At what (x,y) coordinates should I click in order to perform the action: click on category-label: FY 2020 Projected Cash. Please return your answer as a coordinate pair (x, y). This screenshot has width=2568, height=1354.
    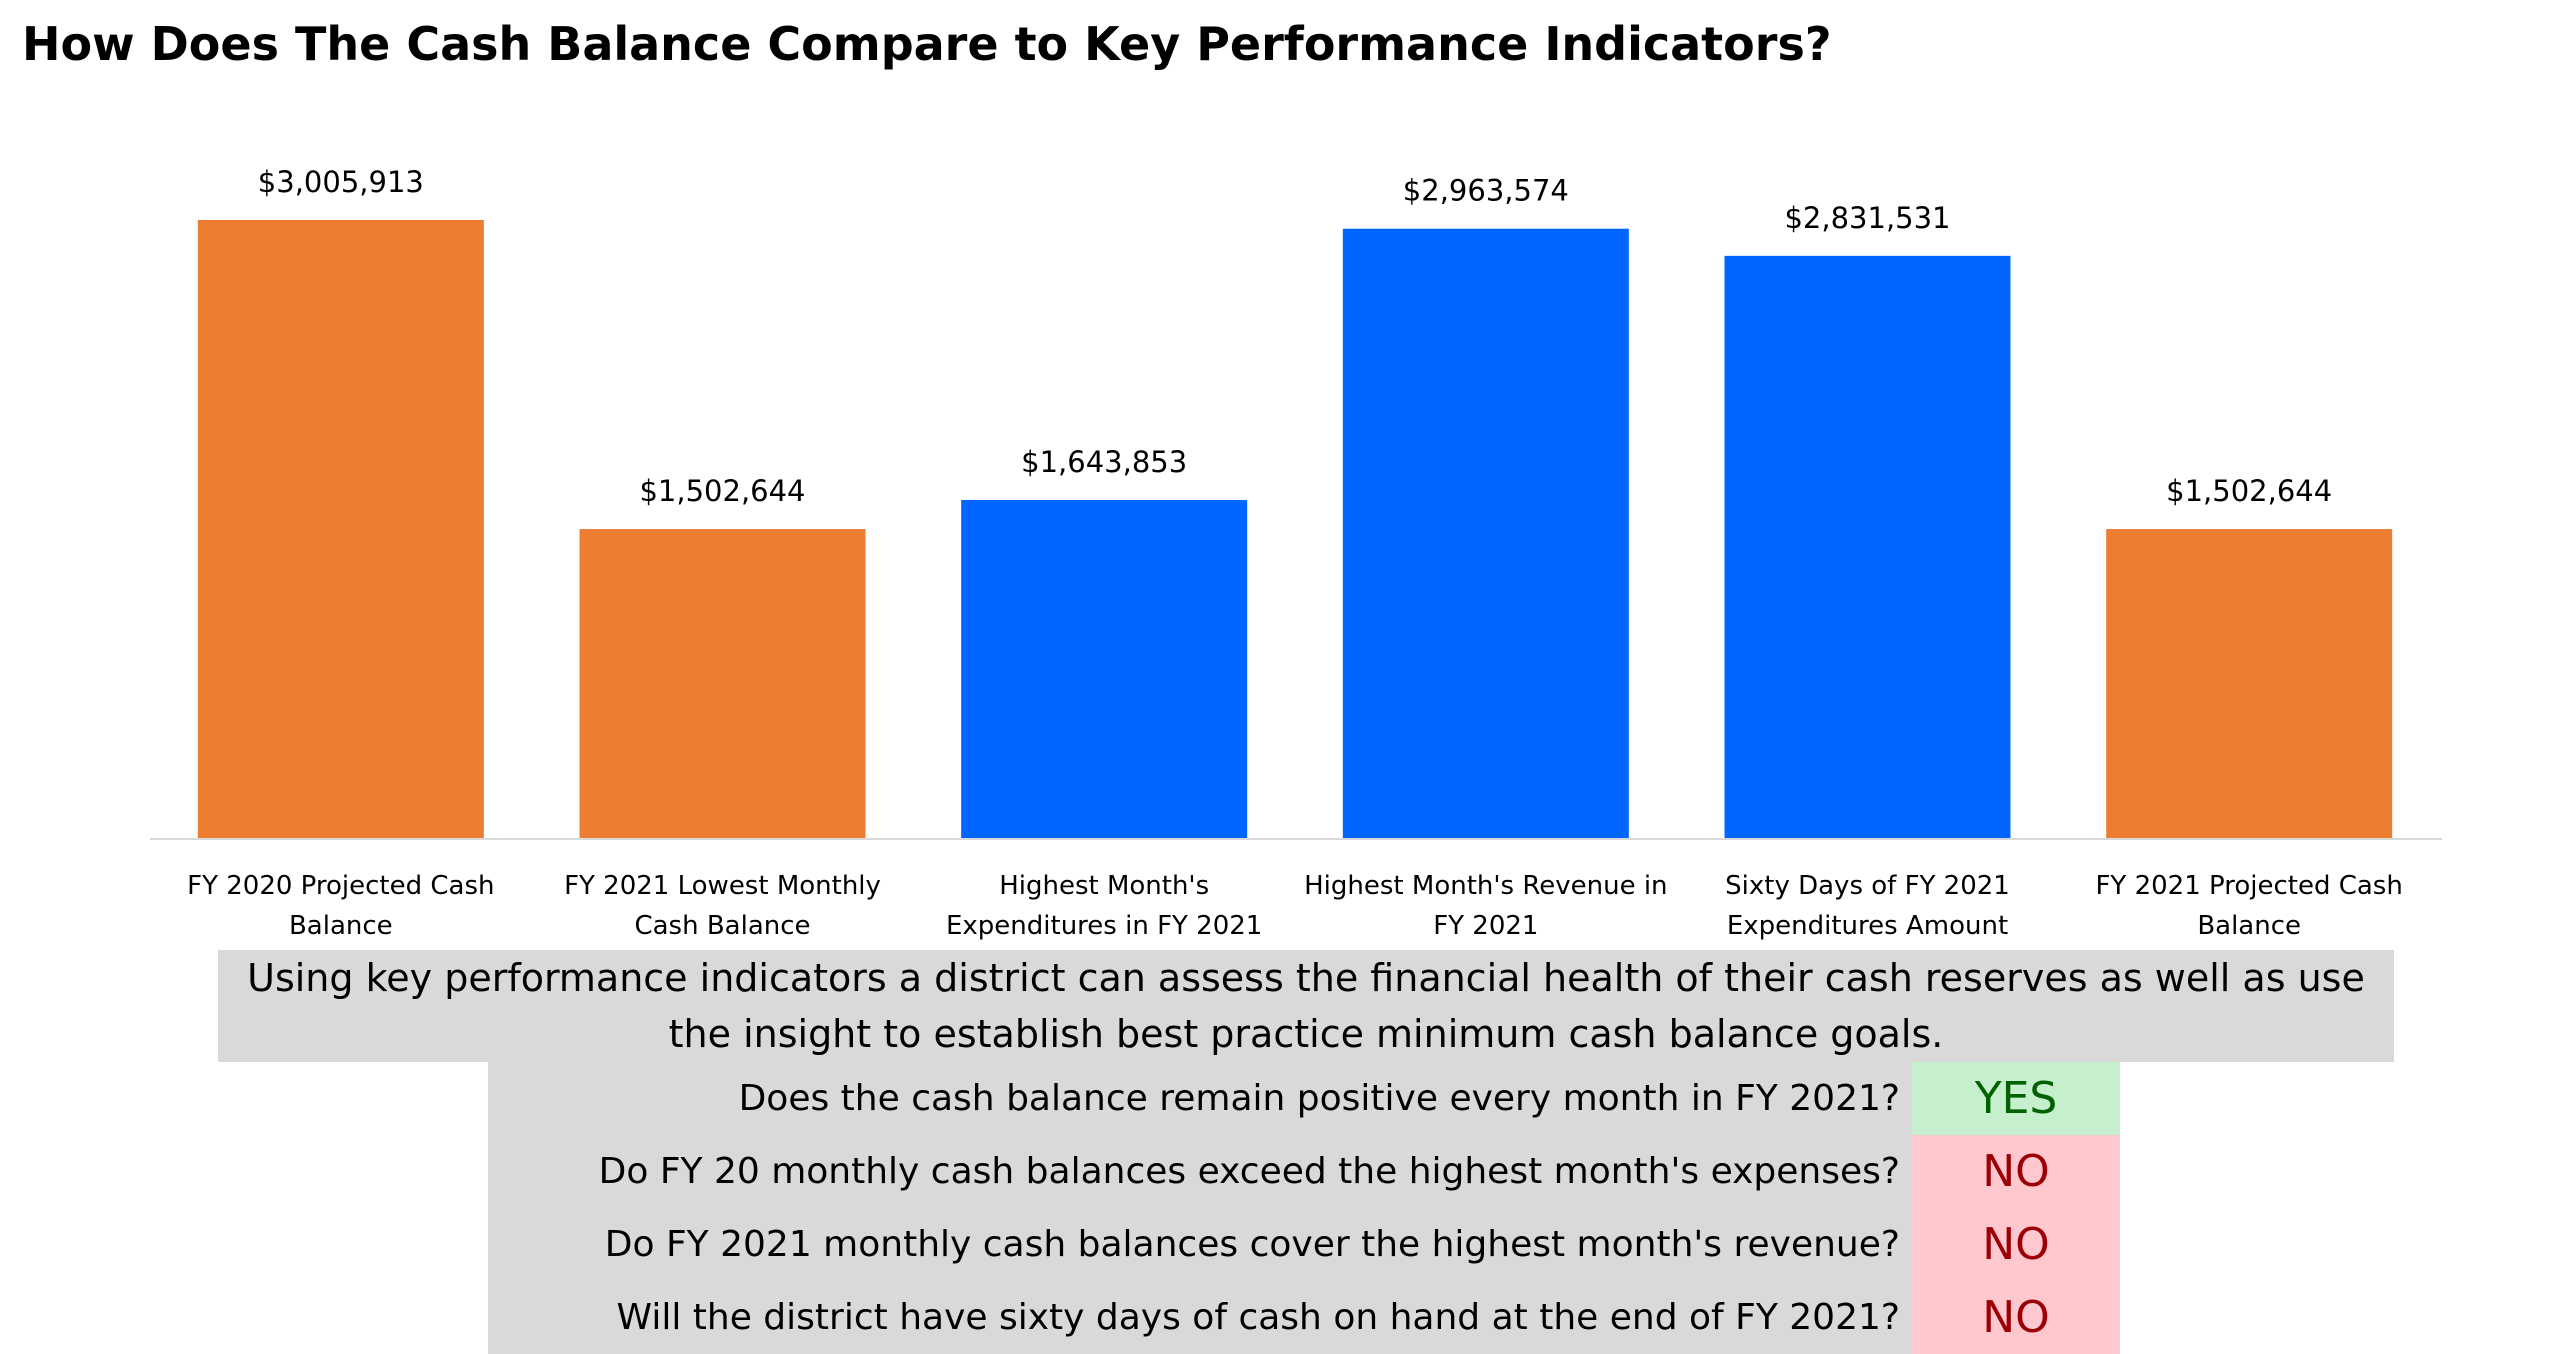
    Looking at the image, I should click on (340, 886).